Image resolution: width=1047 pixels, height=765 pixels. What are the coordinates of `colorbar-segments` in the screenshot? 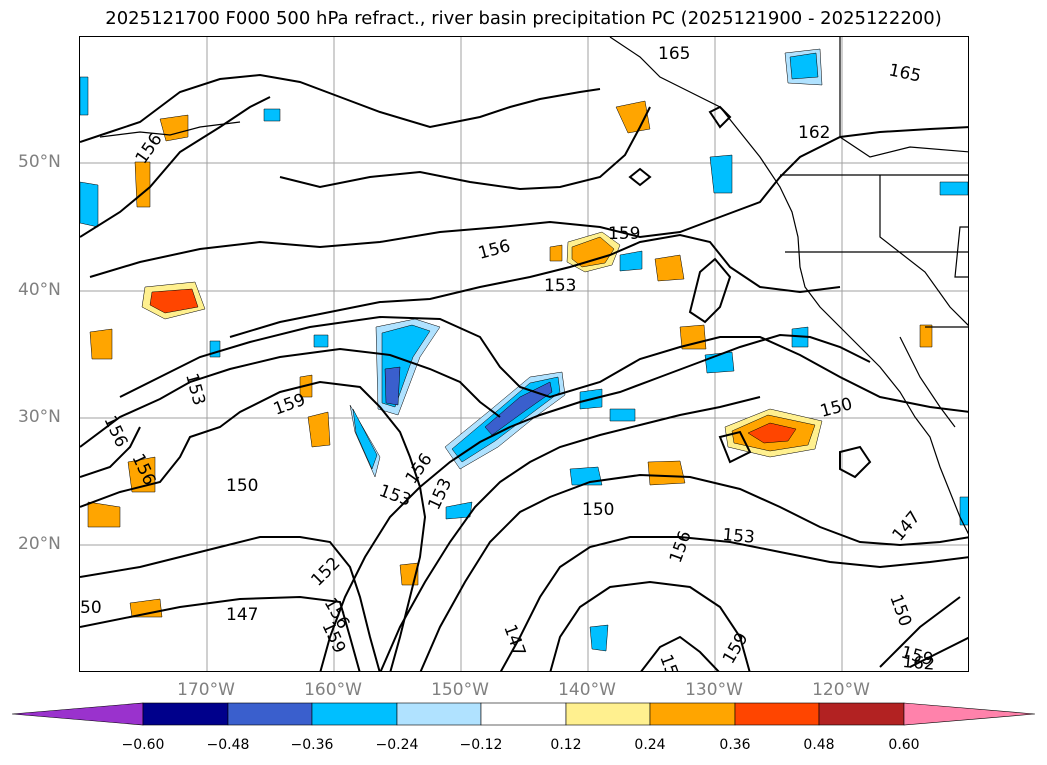 It's located at (523, 714).